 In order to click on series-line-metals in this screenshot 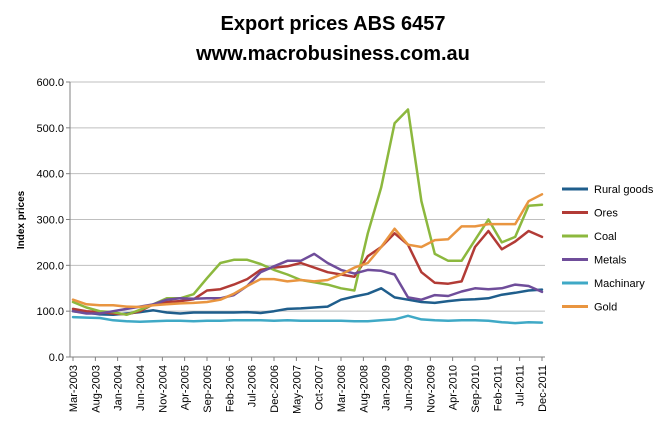, I will do `click(307, 283)`.